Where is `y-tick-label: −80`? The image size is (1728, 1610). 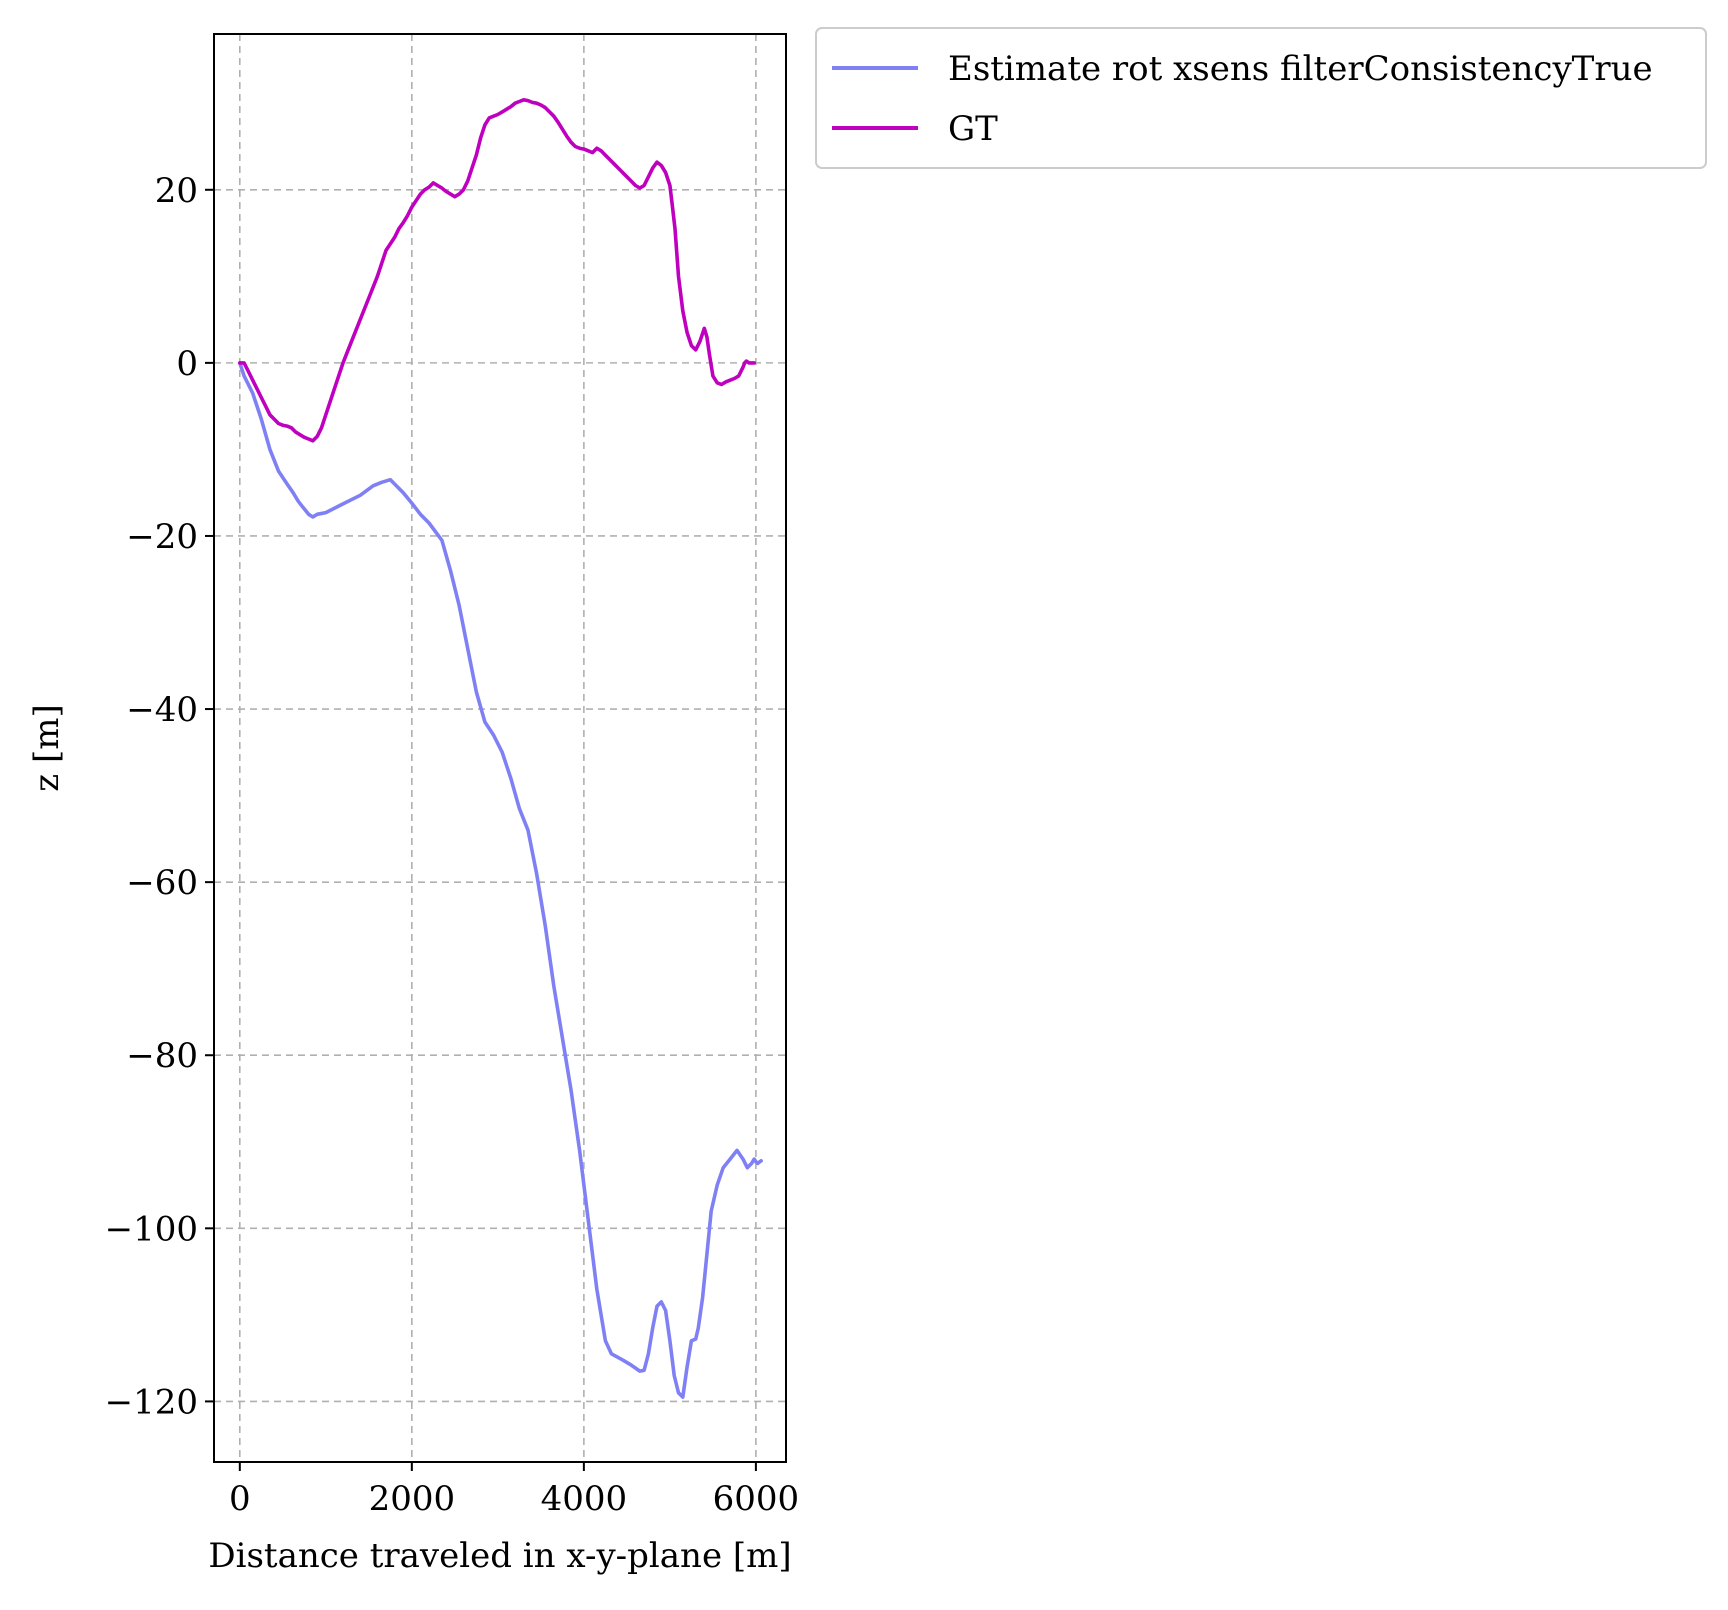 y-tick-label: −80 is located at coordinates (162, 1056).